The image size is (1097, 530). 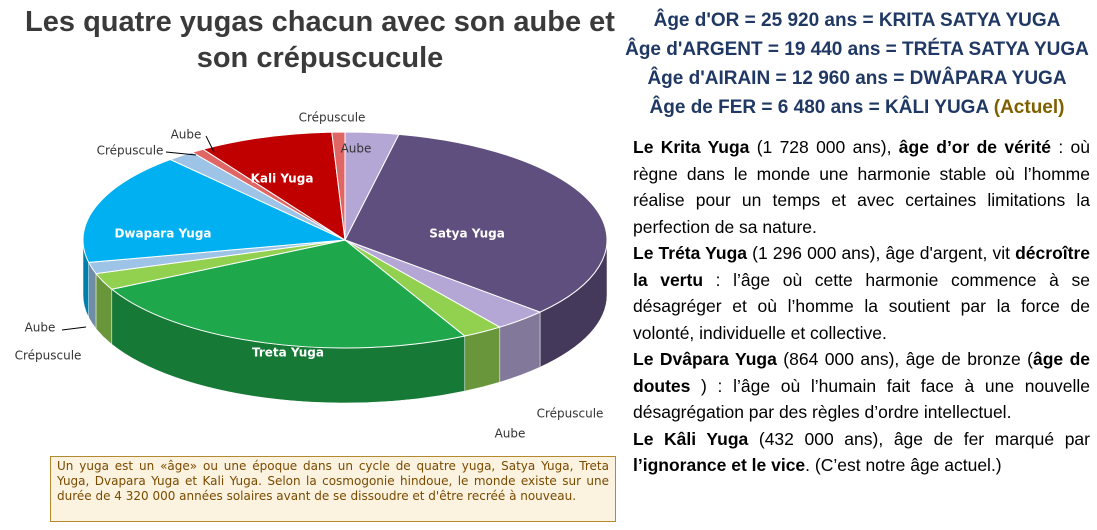 I want to click on text: (432 000 ans), âge de fer marqué par, so click(x=919, y=438).